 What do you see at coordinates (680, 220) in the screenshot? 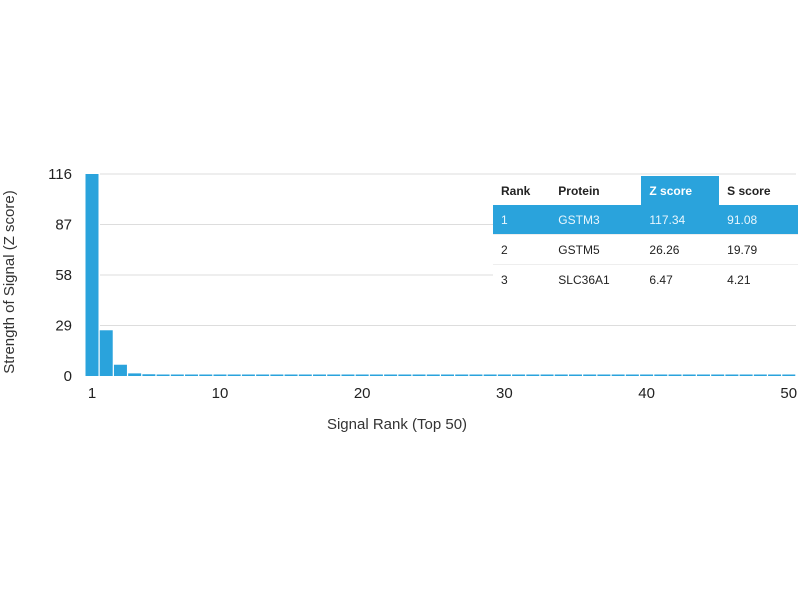
I see `cell-z-score: 117.34` at bounding box center [680, 220].